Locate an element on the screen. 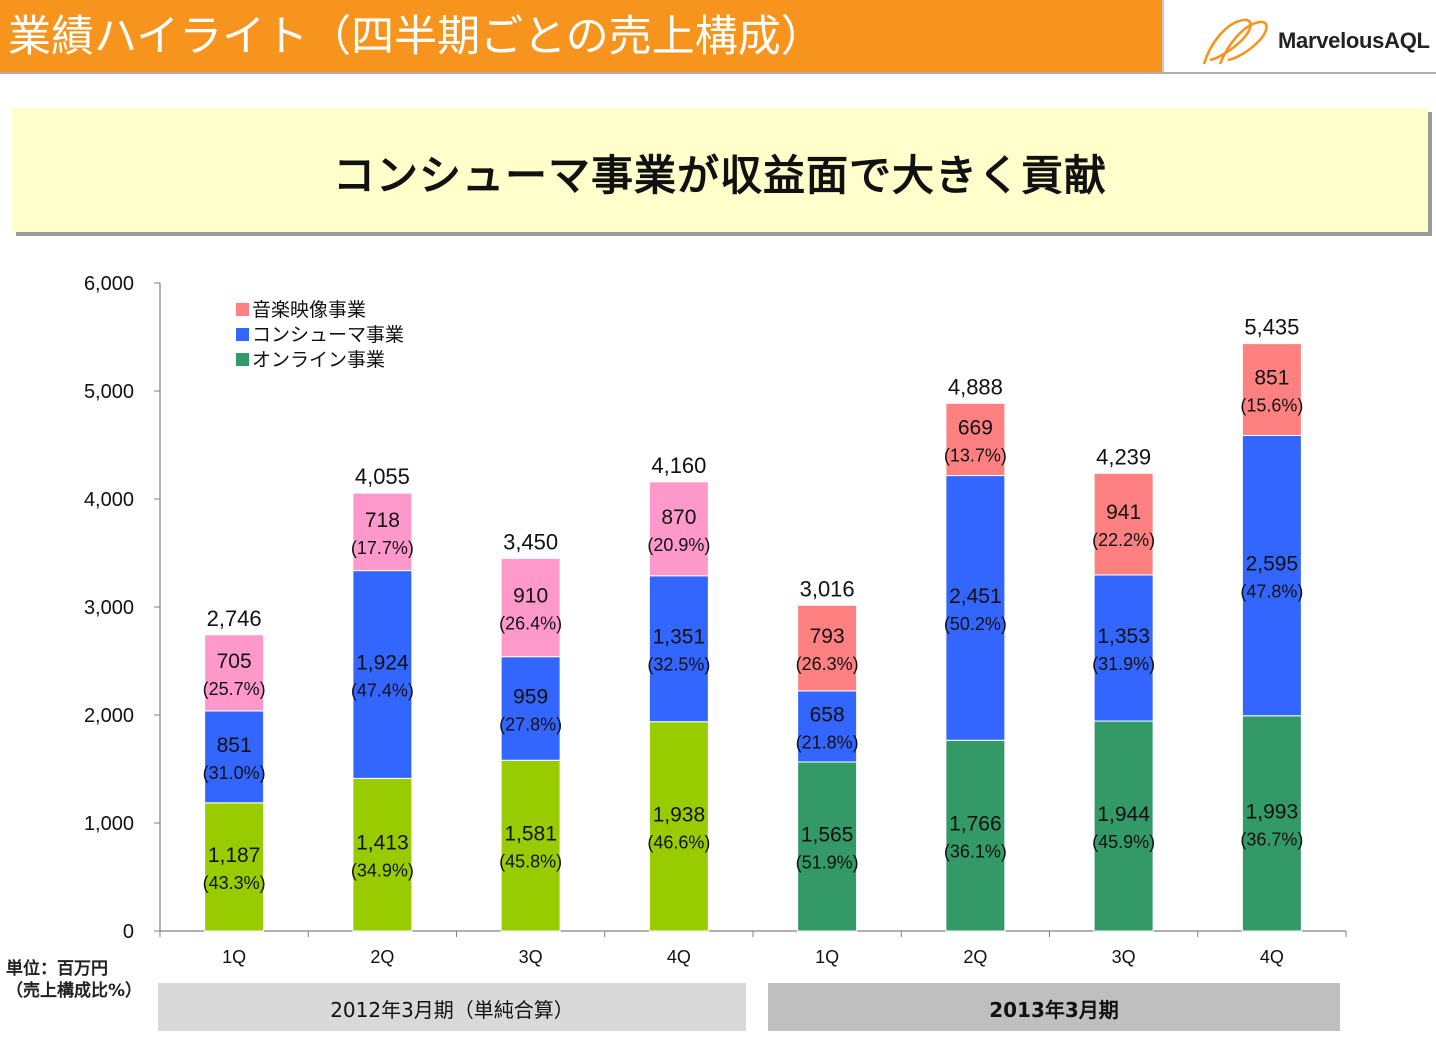 Image resolution: width=1436 pixels, height=1044 pixels. unit-note-line1: 単位：百万円 is located at coordinates (57, 969).